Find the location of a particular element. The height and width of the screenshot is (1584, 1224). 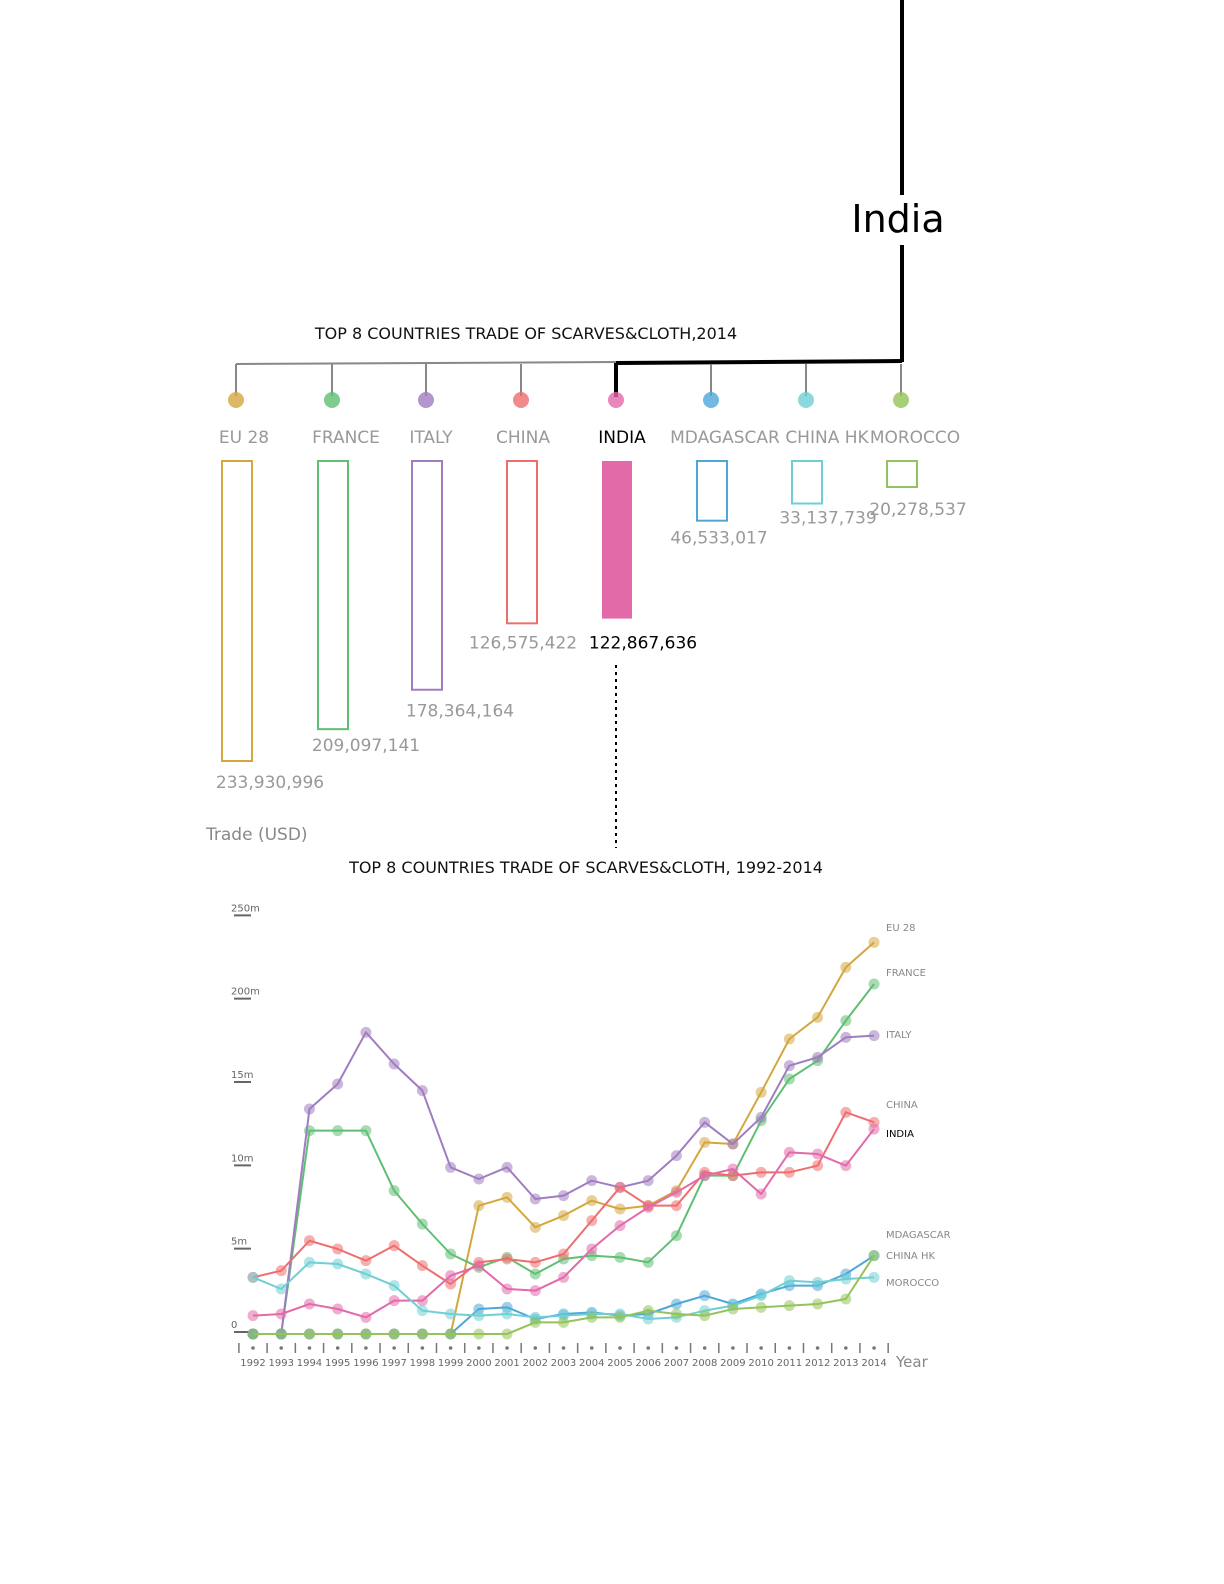

point-morocco-1999 is located at coordinates (451, 1334).